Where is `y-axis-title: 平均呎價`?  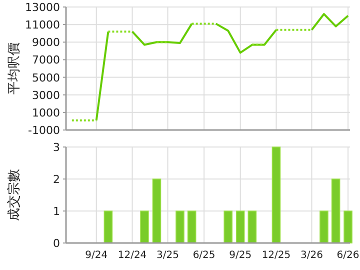 y-axis-title: 平均呎價 is located at coordinates (14, 68).